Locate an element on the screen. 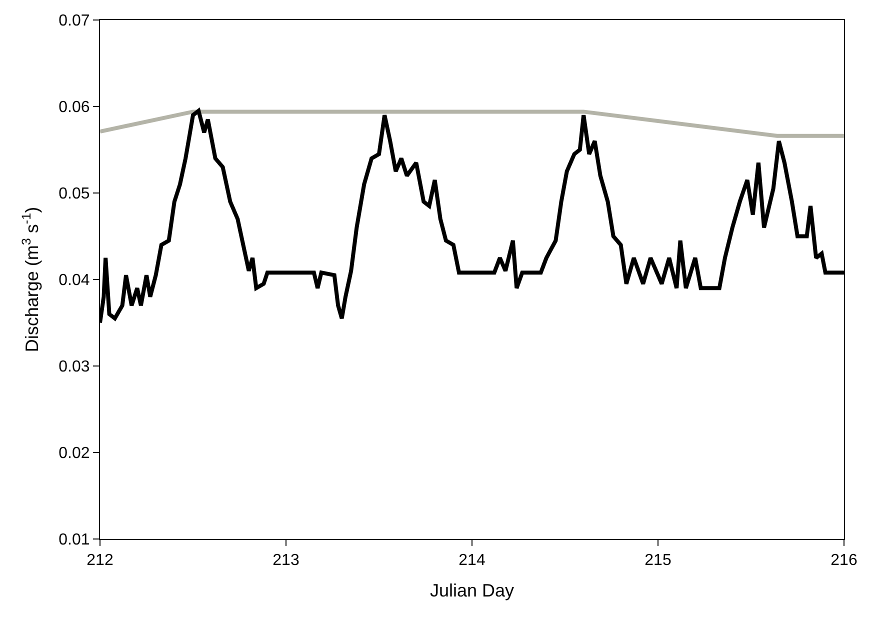 The width and height of the screenshot is (869, 619). x-tick-label: 213 is located at coordinates (286, 561).